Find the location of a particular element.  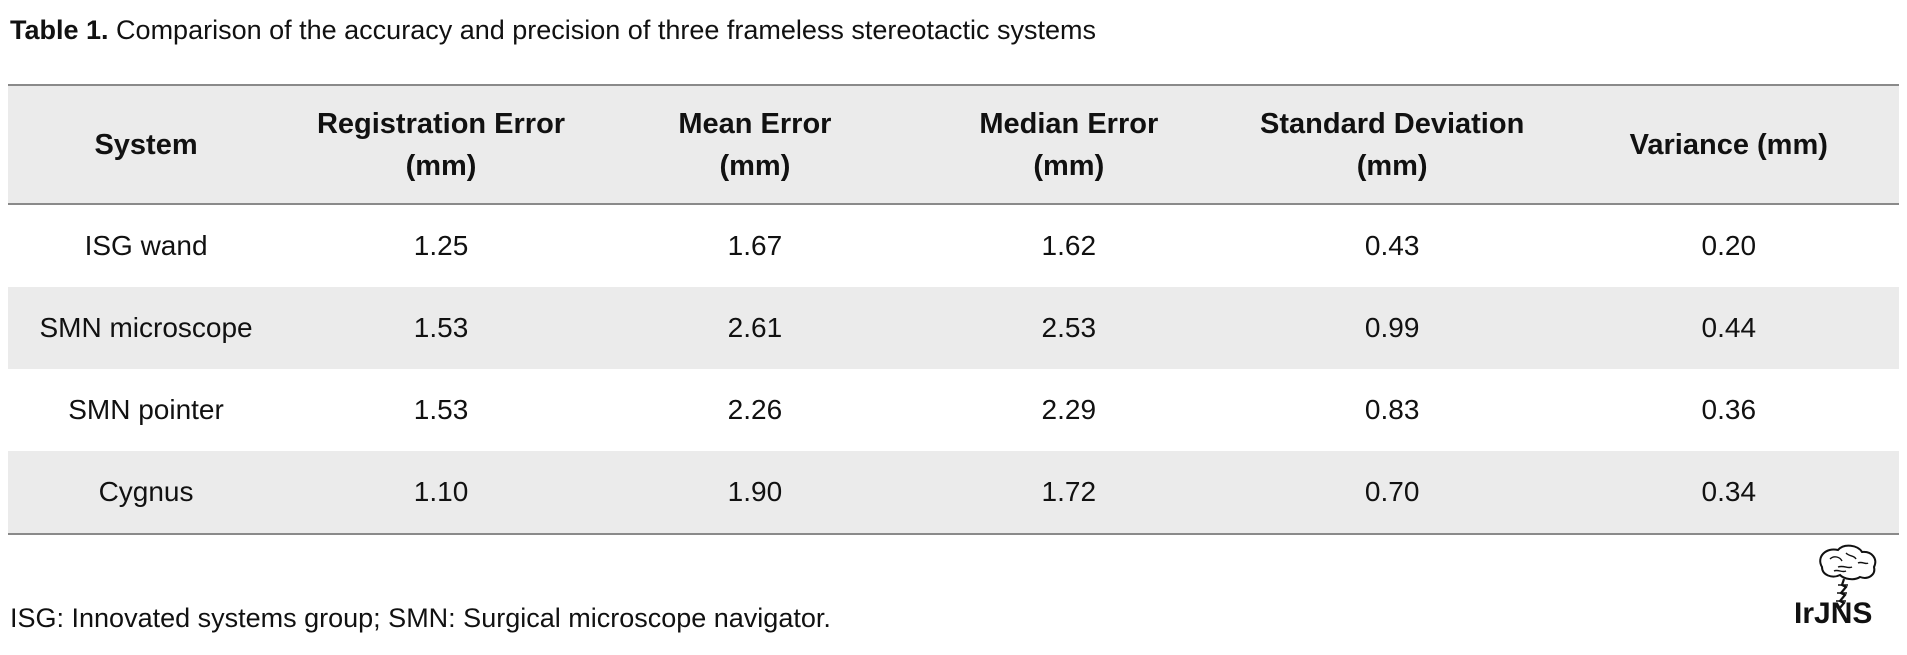

logo-text: IrJNS is located at coordinates (1833, 611).